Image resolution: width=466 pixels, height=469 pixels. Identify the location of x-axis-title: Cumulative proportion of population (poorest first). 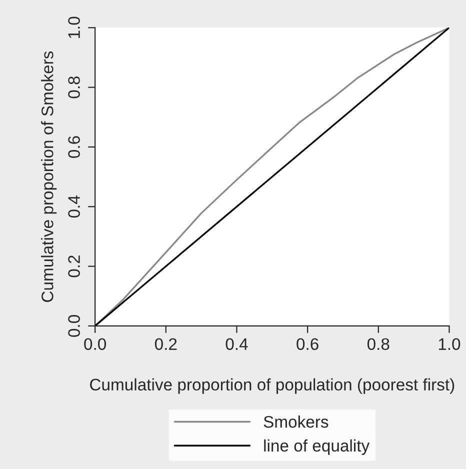
(272, 386).